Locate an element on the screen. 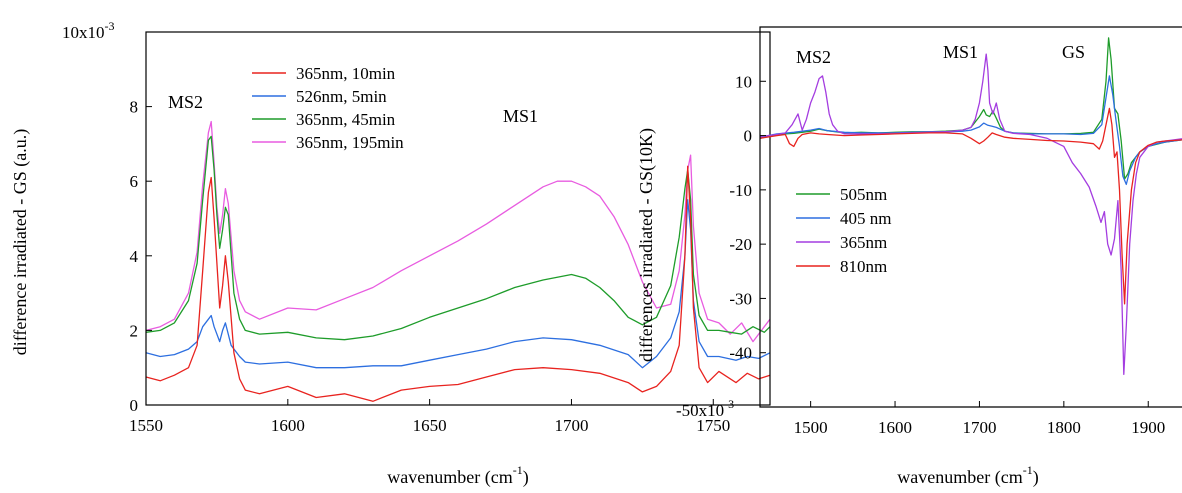  right-y-tick-label-0: 0 is located at coordinates (748, 136).